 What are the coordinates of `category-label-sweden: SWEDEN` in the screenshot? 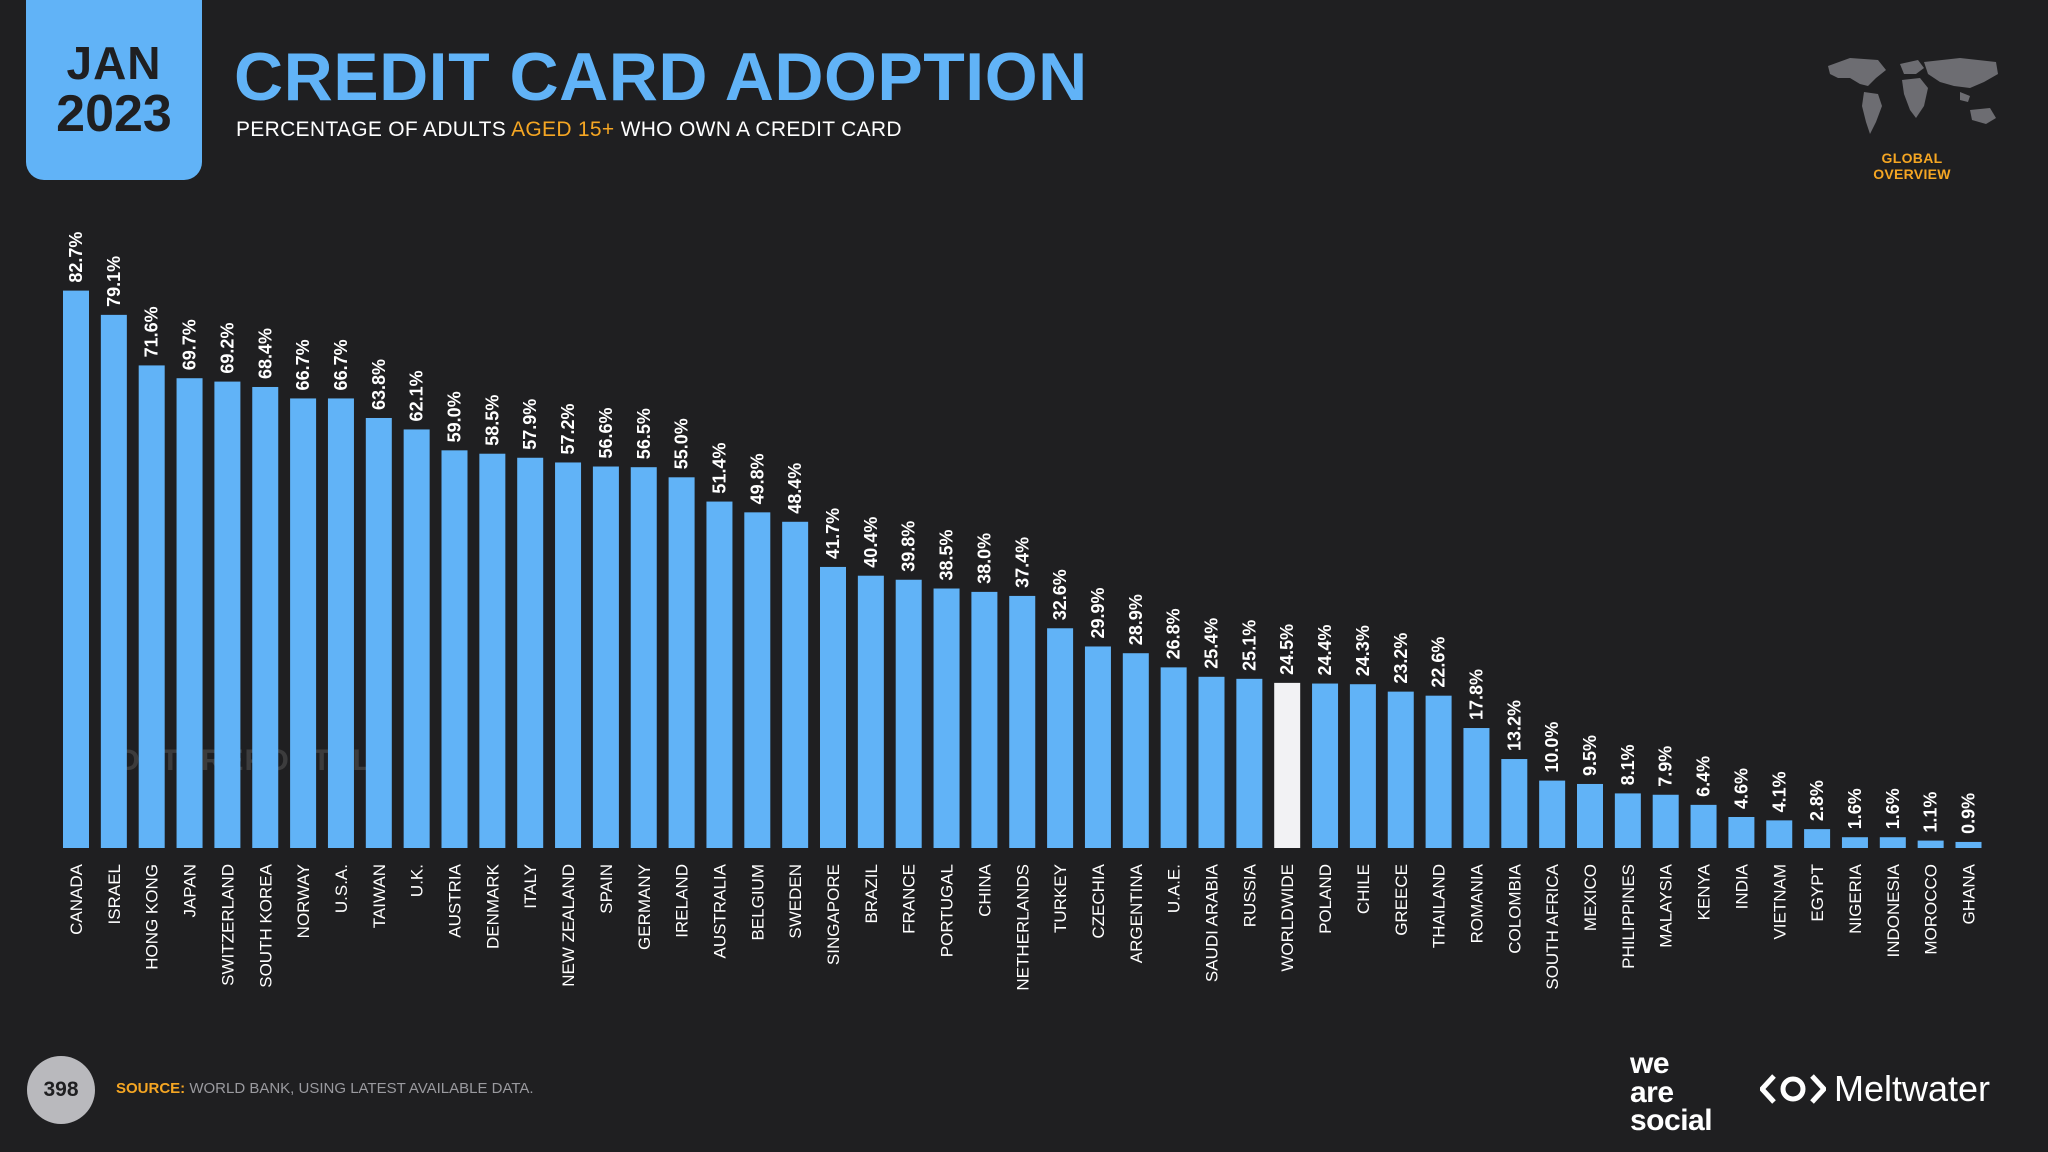 It's located at (795, 901).